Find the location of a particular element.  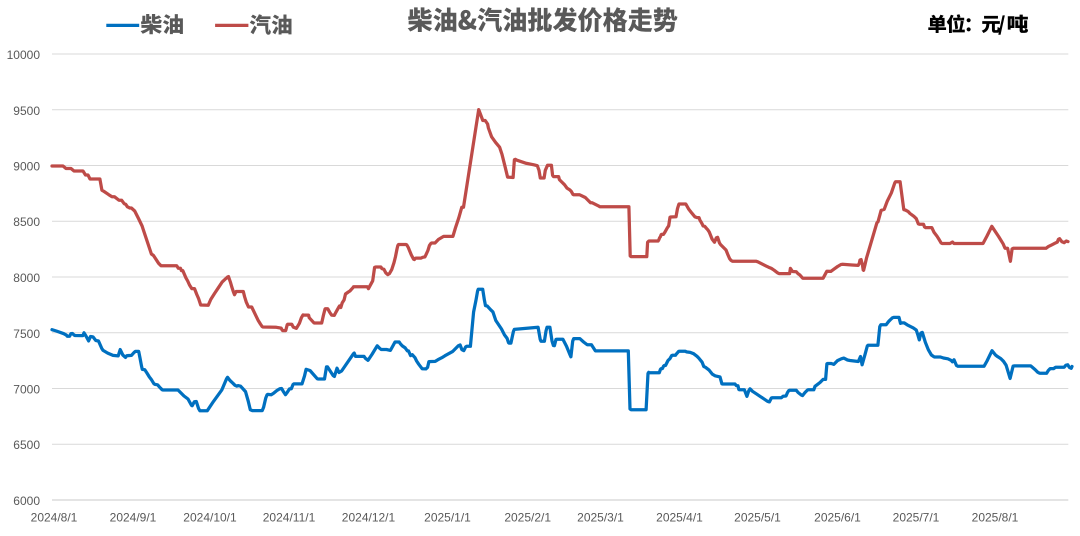

svg-text: 6000 is located at coordinates (26, 501).